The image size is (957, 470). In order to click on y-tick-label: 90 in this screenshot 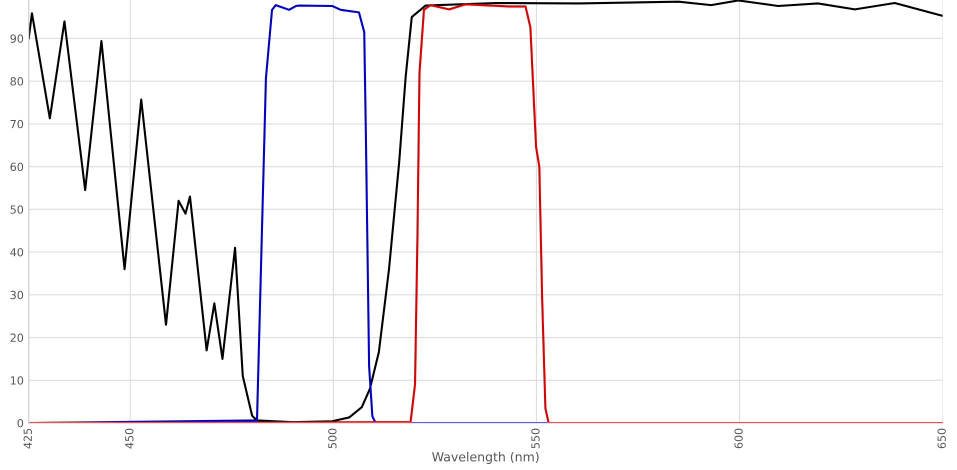, I will do `click(17, 38)`.